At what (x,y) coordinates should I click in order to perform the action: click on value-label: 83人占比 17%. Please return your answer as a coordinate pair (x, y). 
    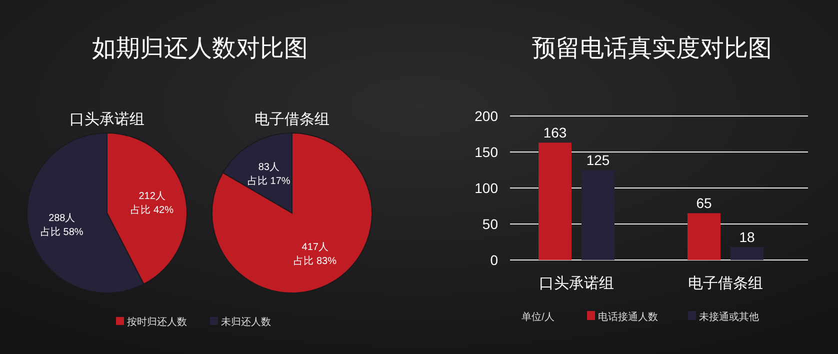
    Looking at the image, I should click on (268, 174).